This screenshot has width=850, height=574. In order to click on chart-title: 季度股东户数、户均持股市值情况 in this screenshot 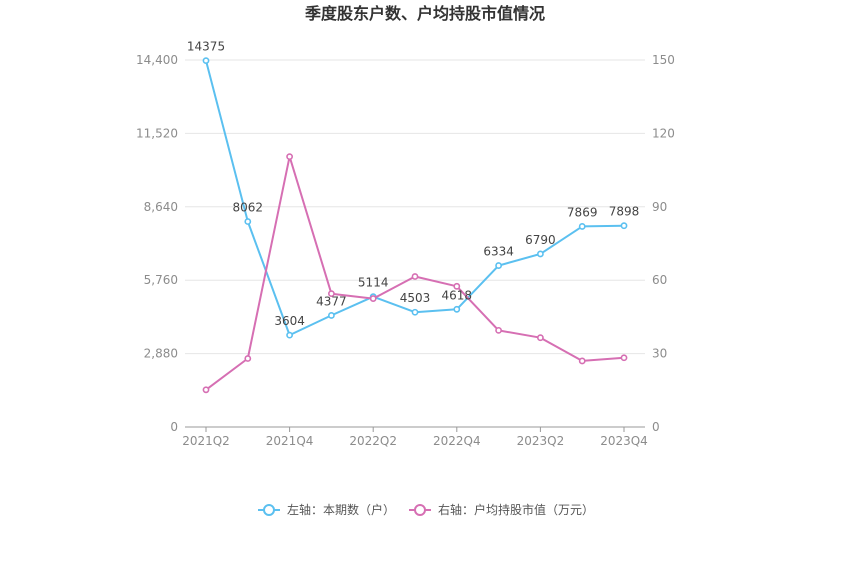, I will do `click(424, 13)`.